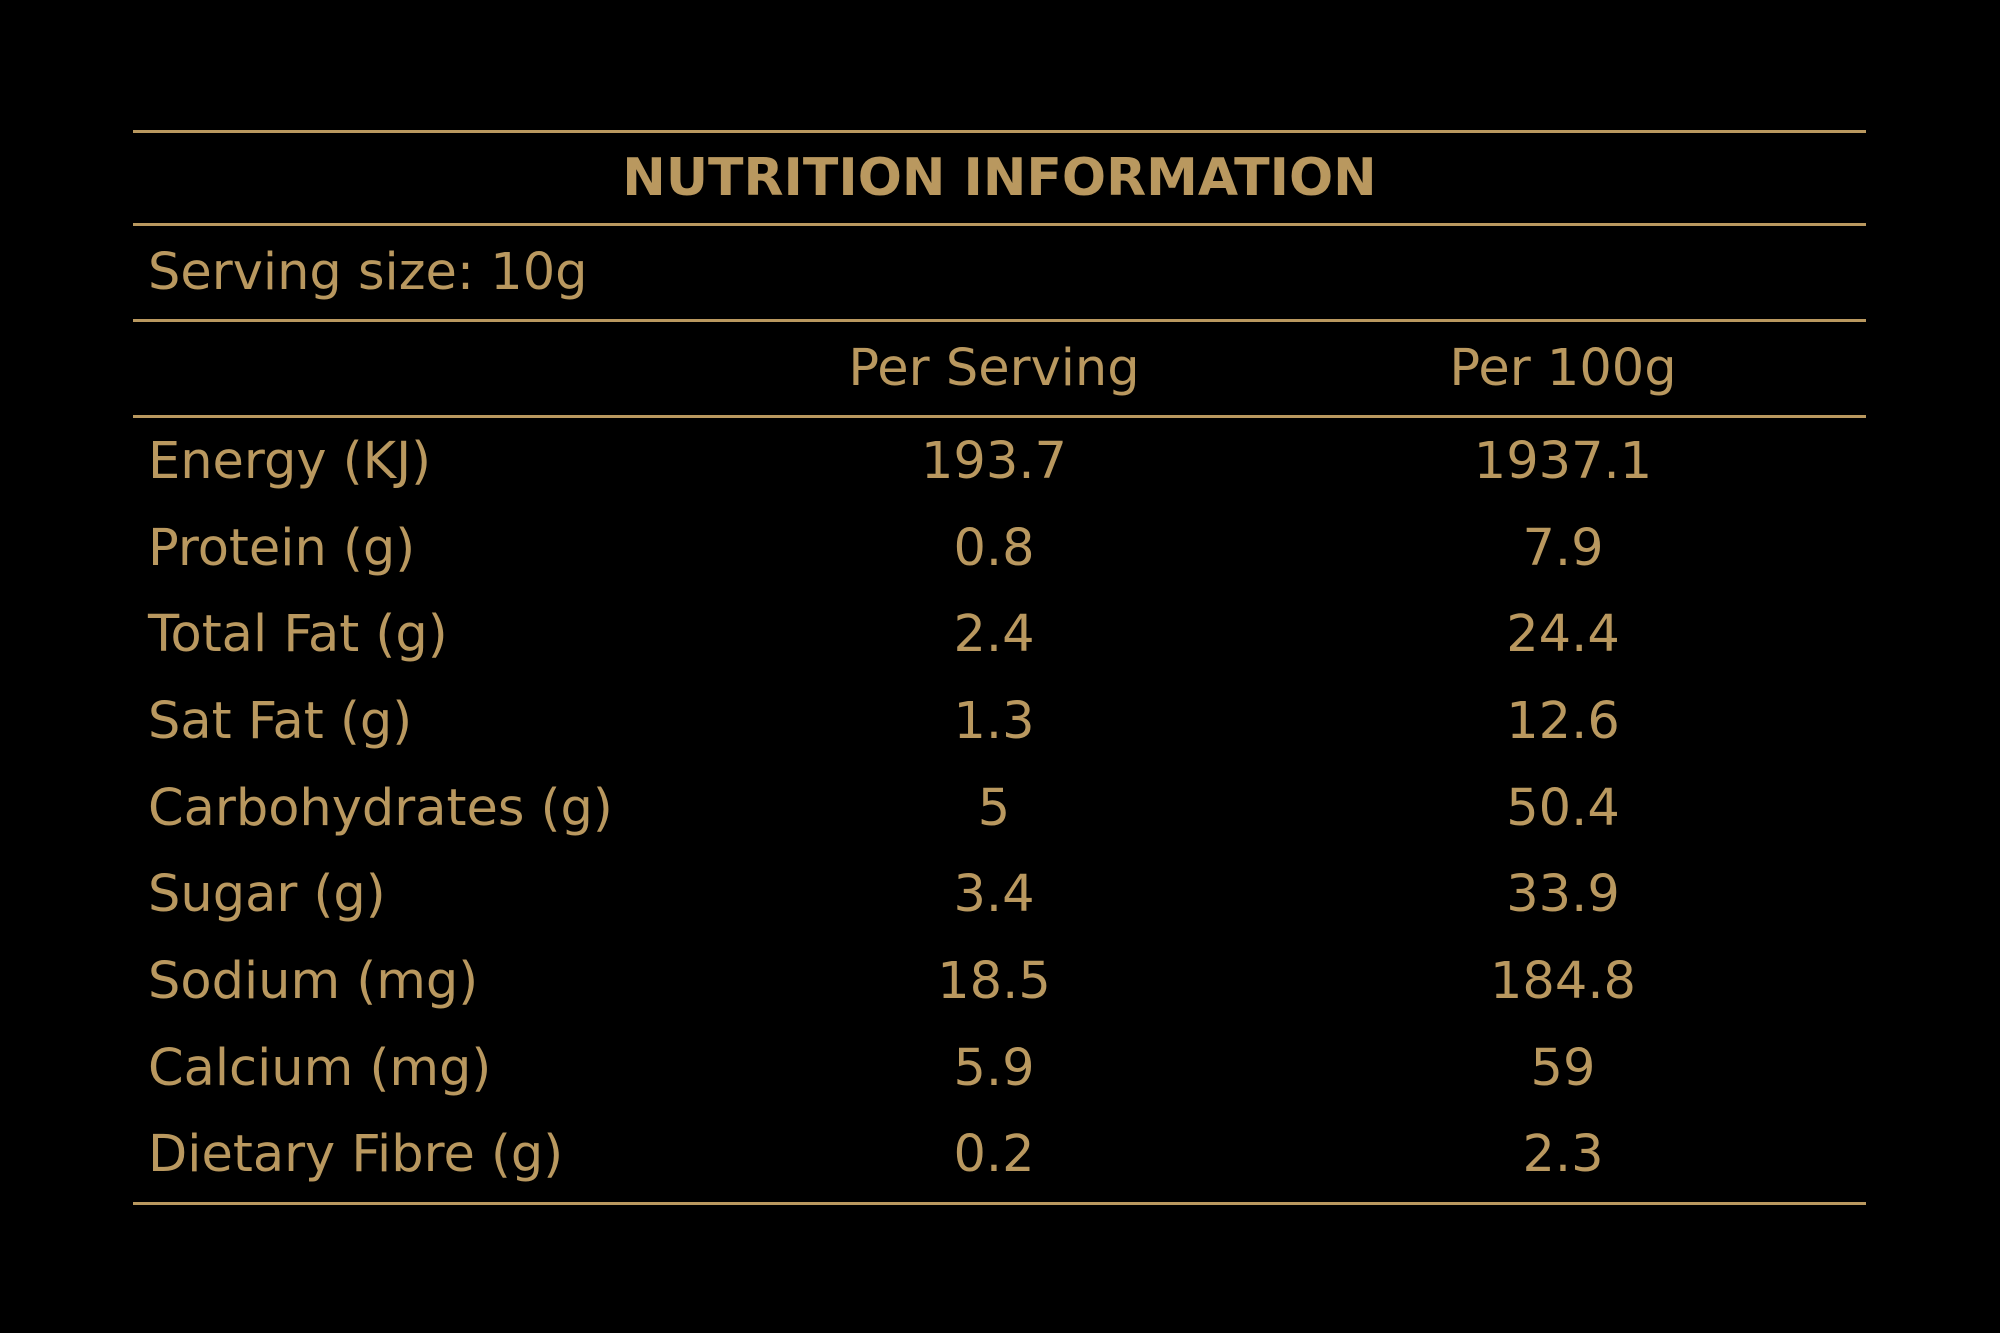  Describe the element at coordinates (368, 272) in the screenshot. I see `serving-size: Serving size: 10g` at that location.